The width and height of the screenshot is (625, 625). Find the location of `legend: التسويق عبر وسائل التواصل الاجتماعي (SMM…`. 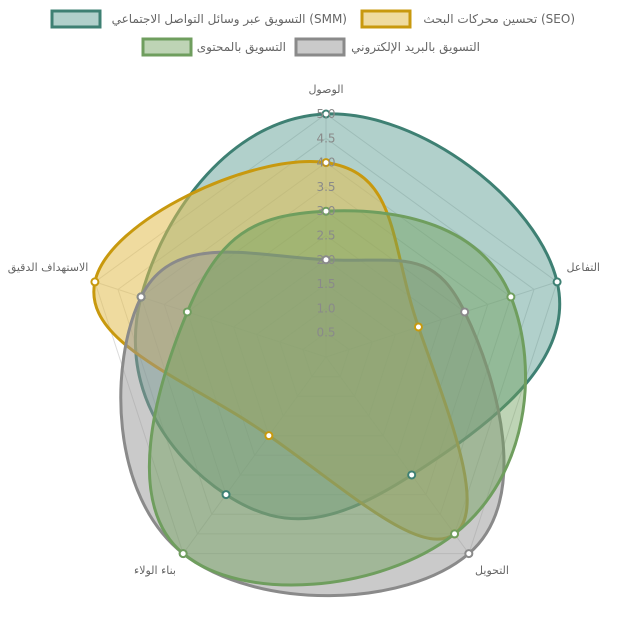

legend: التسويق عبر وسائل التواصل الاجتماعي (SMM… is located at coordinates (312, 33).